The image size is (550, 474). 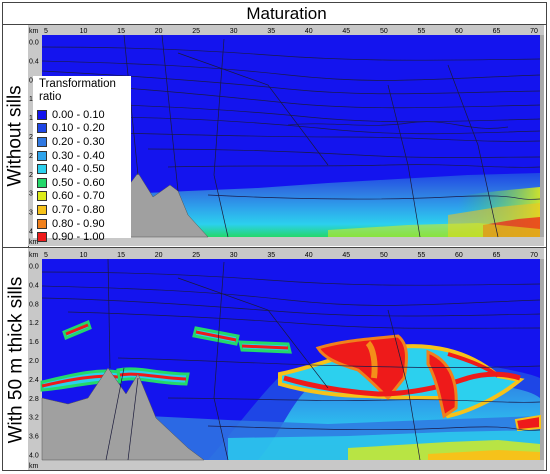 I want to click on y-tick-label: 1.2, so click(x=34, y=323).